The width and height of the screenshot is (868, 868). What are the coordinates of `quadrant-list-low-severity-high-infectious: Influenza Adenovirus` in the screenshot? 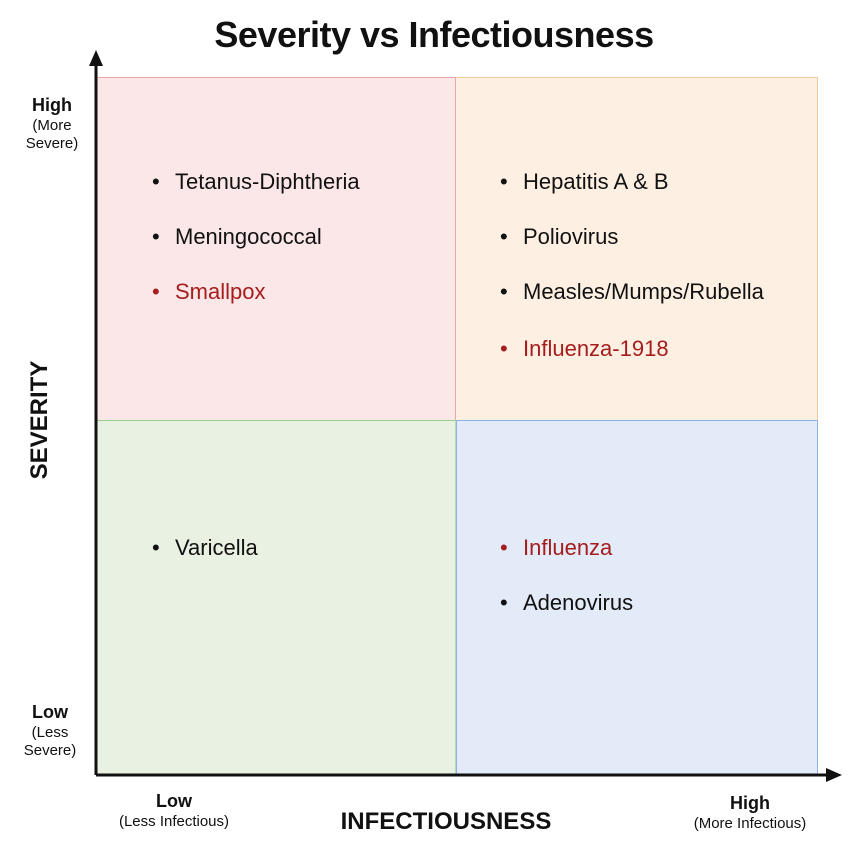 It's located at (566, 575).